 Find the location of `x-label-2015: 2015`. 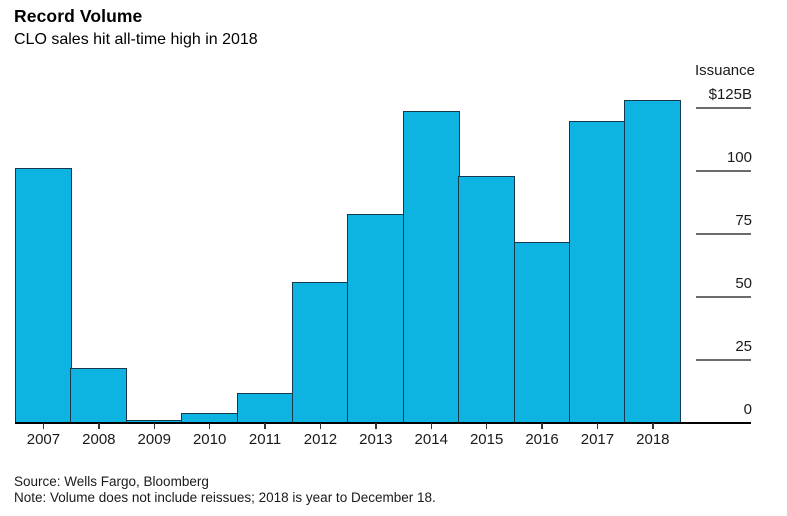

x-label-2015: 2015 is located at coordinates (486, 439).